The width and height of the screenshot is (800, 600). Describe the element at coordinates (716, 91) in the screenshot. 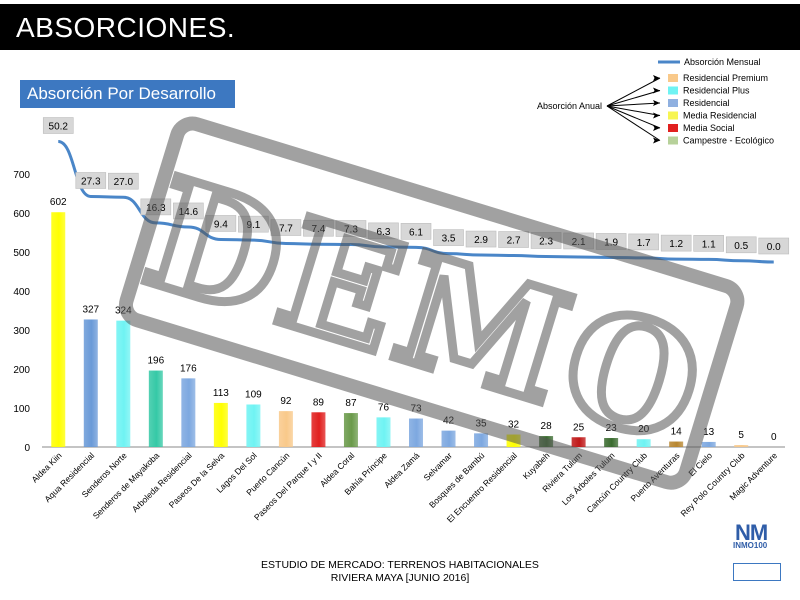

I see `legend-item-label: Residencial Plus` at that location.